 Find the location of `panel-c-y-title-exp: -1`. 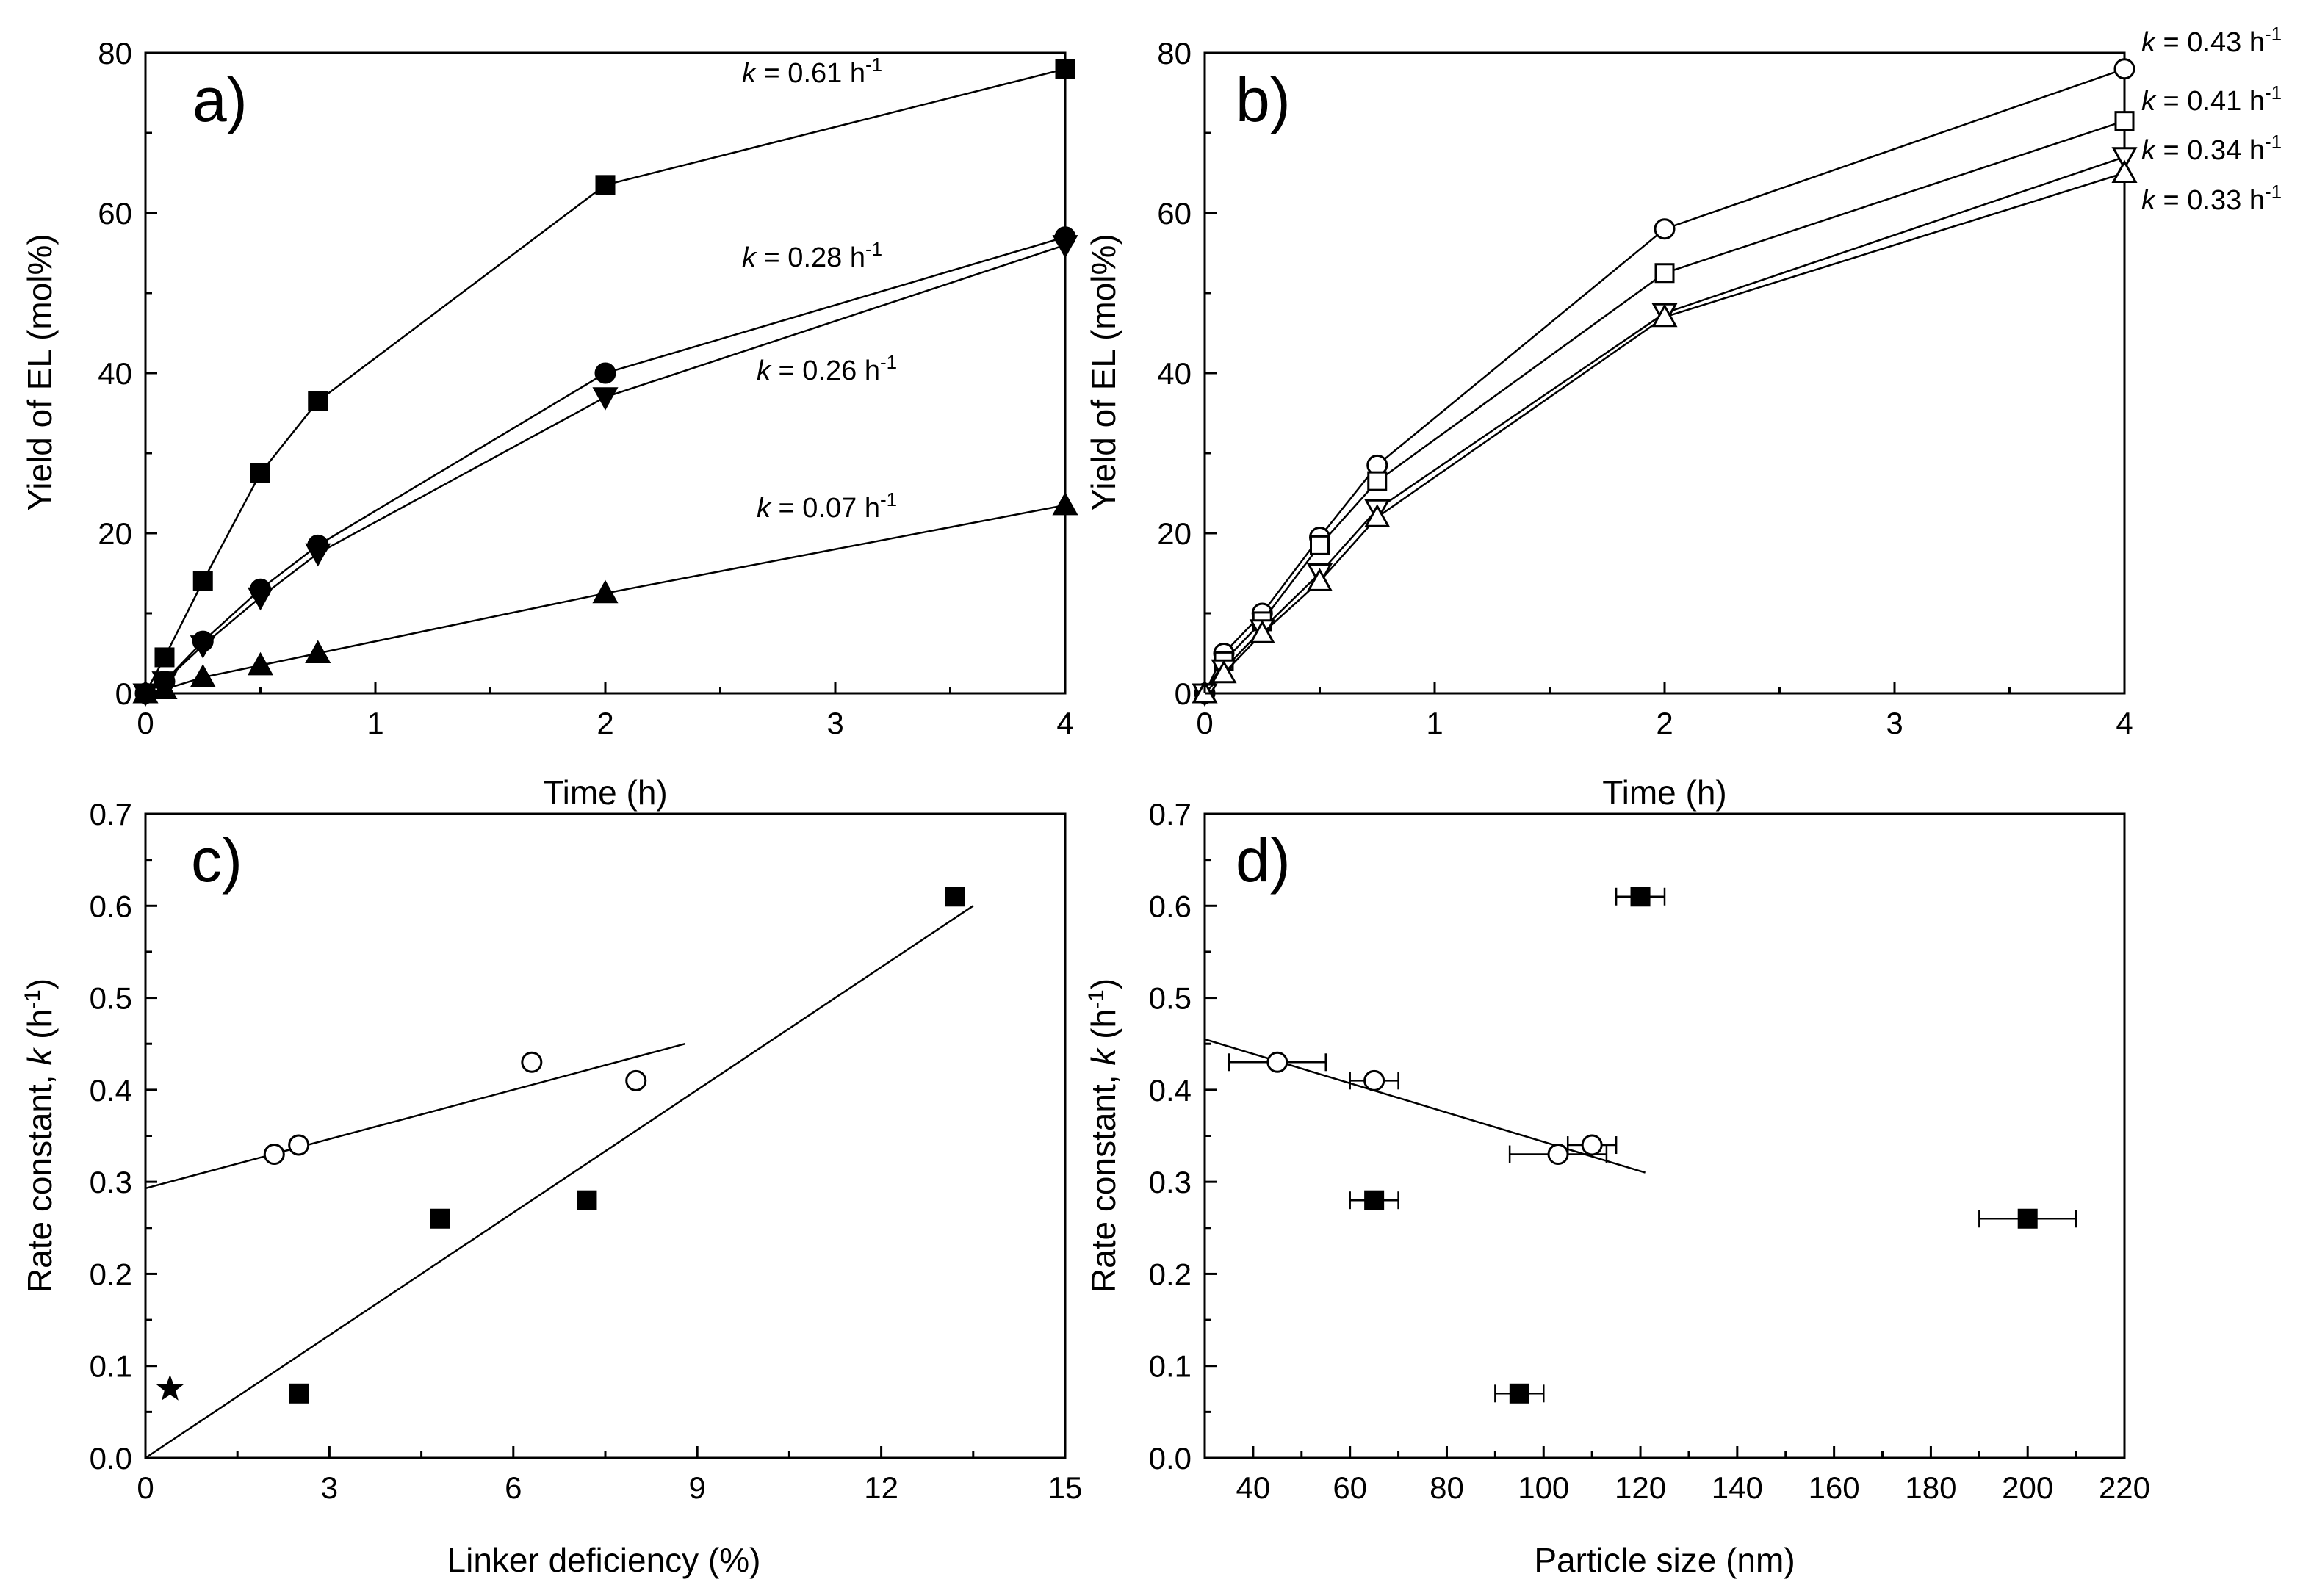

panel-c-y-title-exp: -1 is located at coordinates (33, 999).